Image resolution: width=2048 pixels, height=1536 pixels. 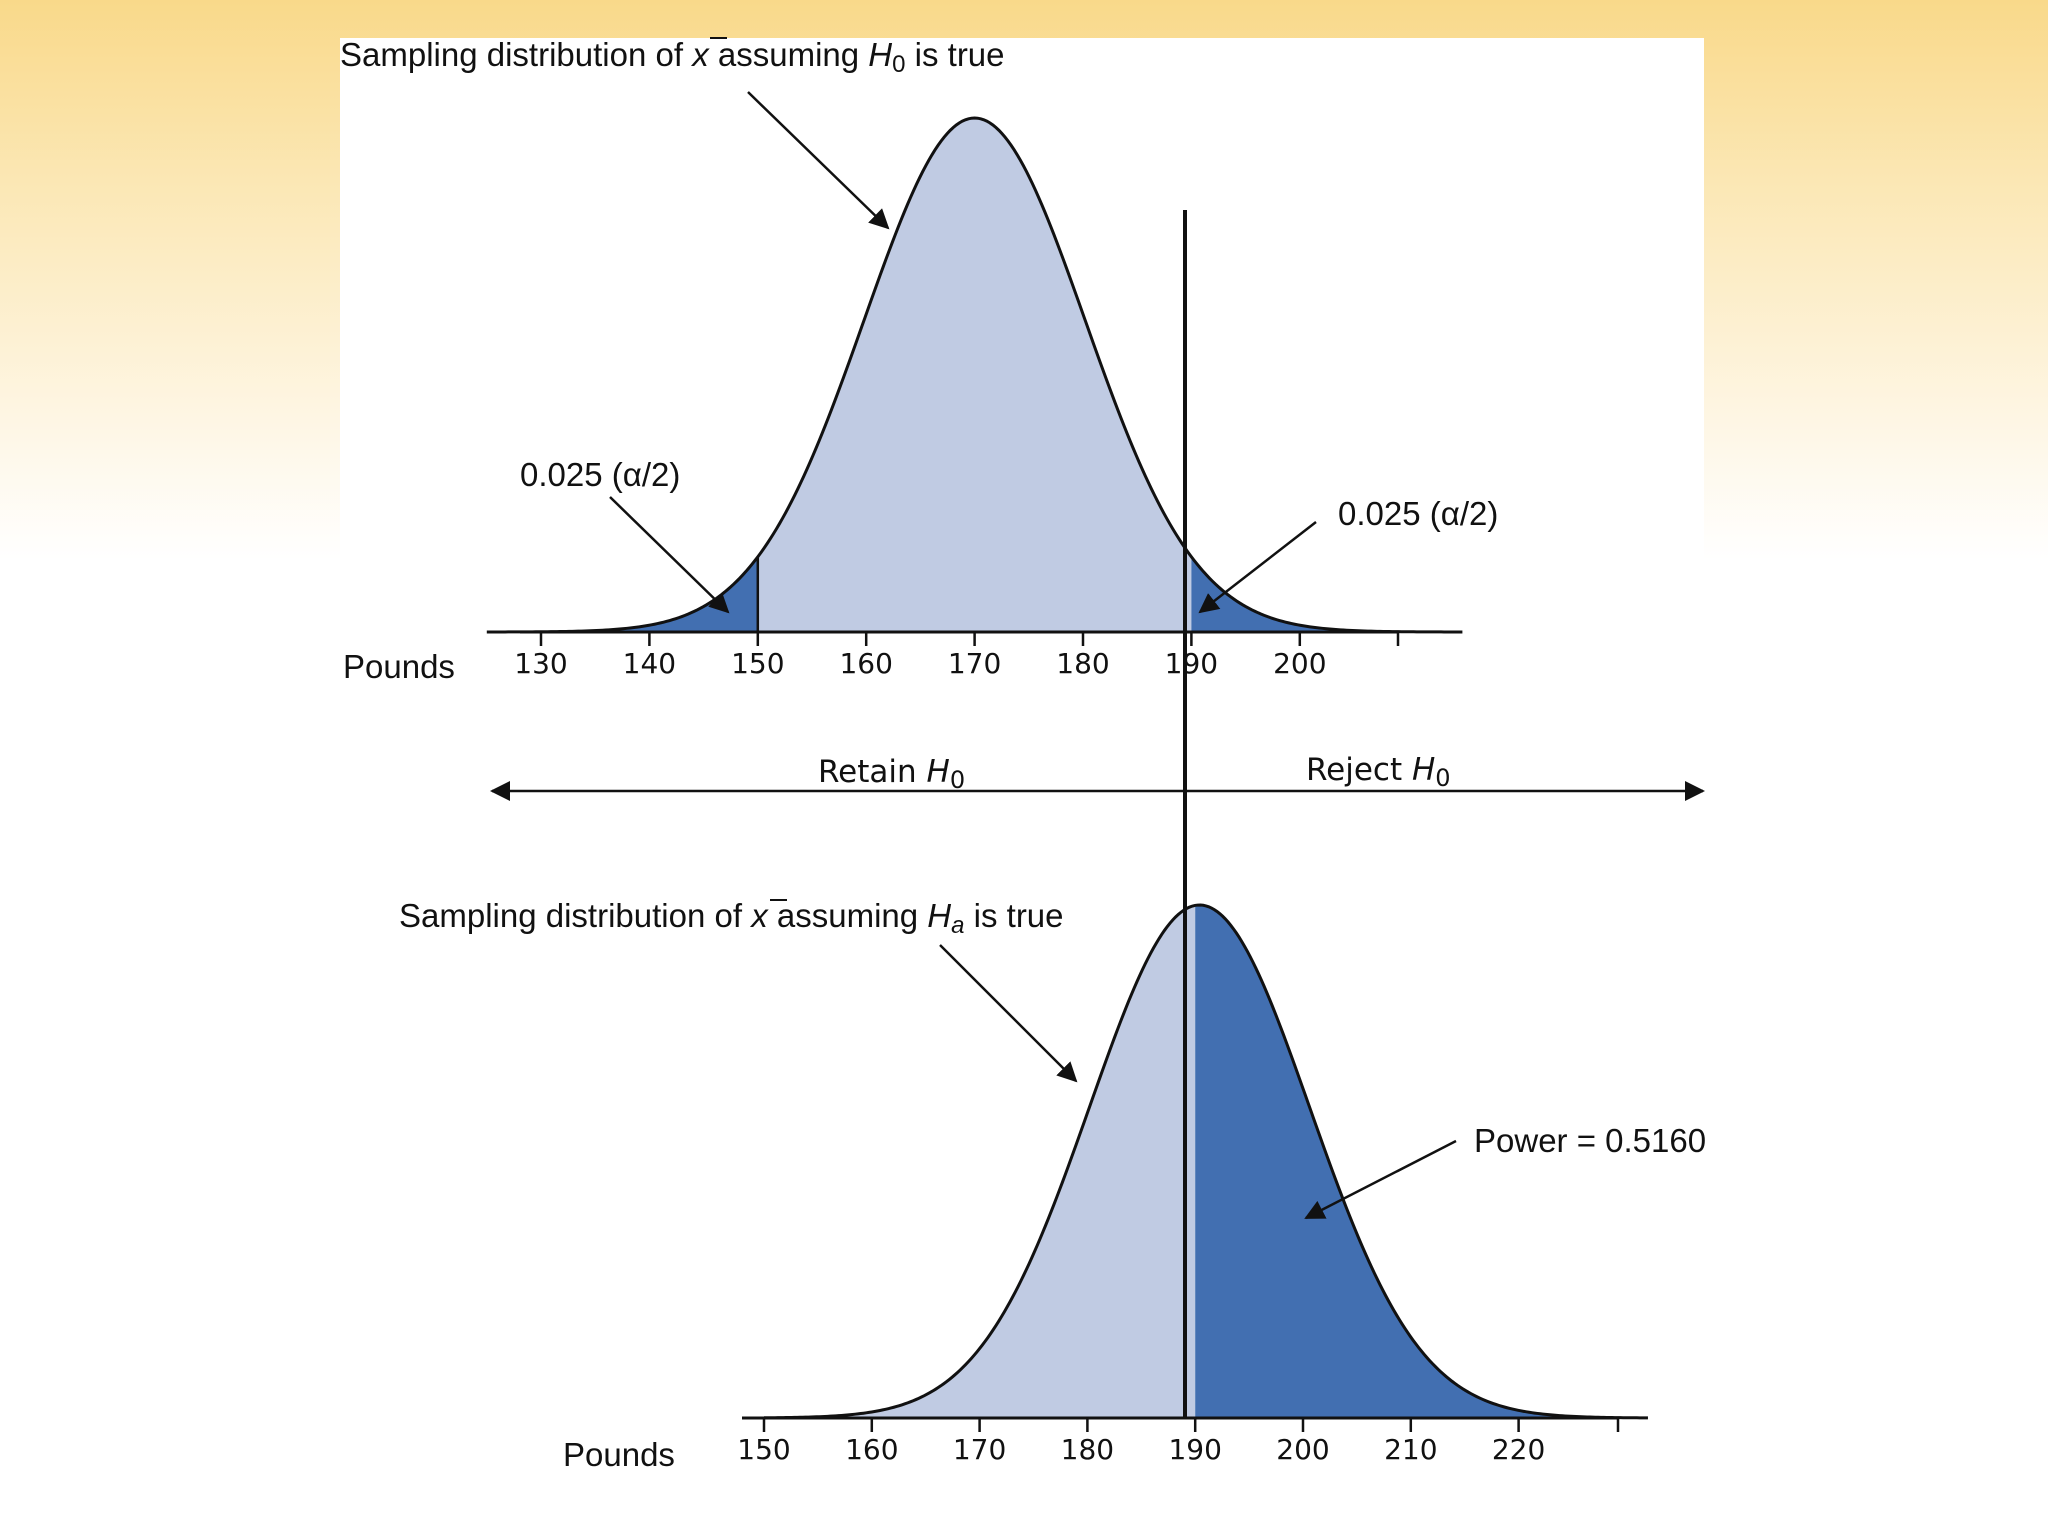 I want to click on top-axis: 130 140 150 160 170 180 190 200, so click(x=957, y=655).